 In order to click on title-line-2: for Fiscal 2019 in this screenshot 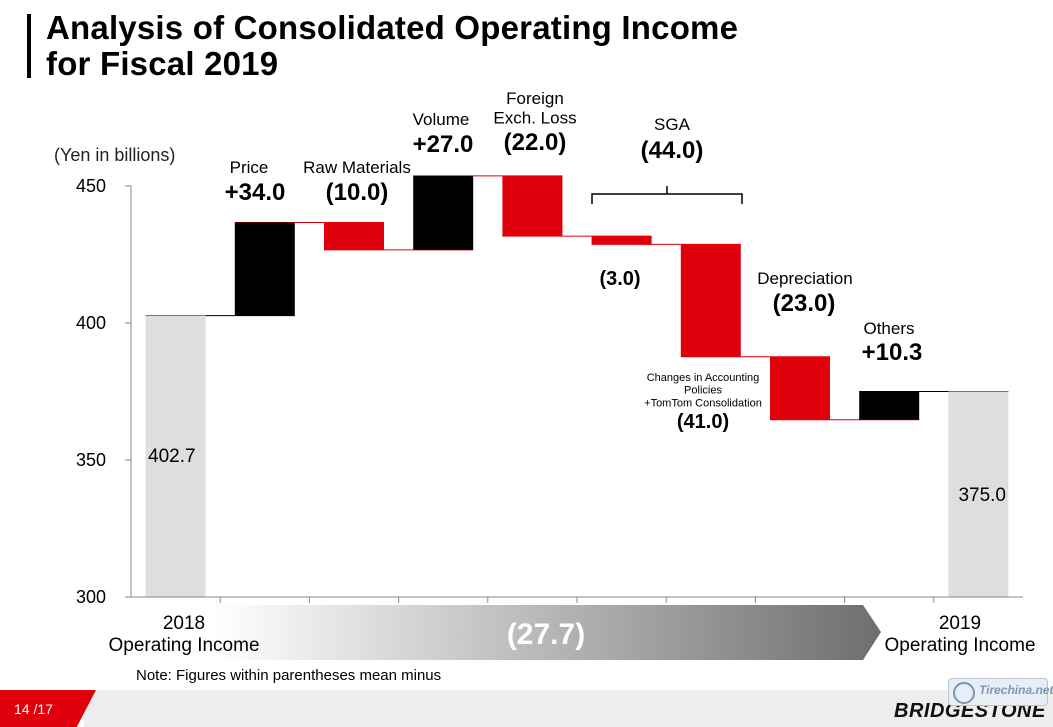, I will do `click(162, 63)`.